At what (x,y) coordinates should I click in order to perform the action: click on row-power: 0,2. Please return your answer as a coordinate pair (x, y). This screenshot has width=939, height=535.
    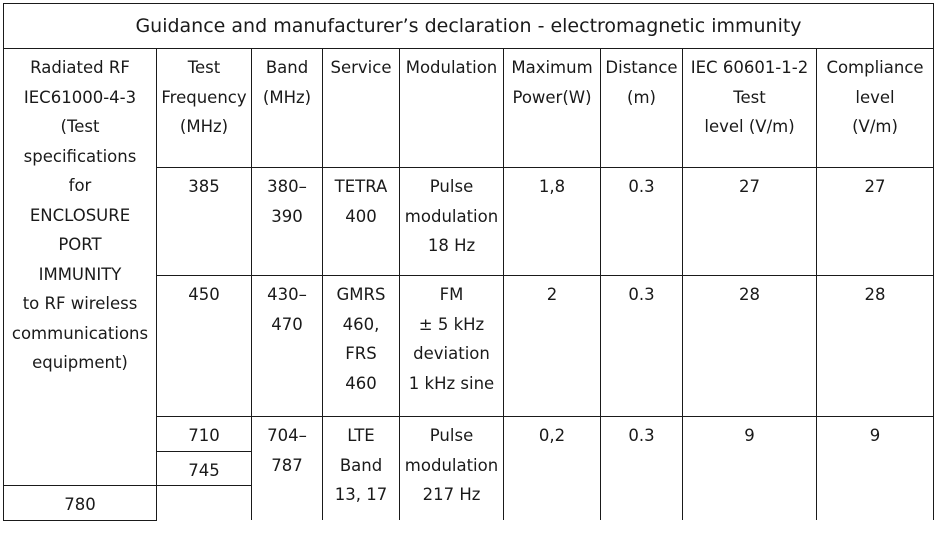
    Looking at the image, I should click on (552, 468).